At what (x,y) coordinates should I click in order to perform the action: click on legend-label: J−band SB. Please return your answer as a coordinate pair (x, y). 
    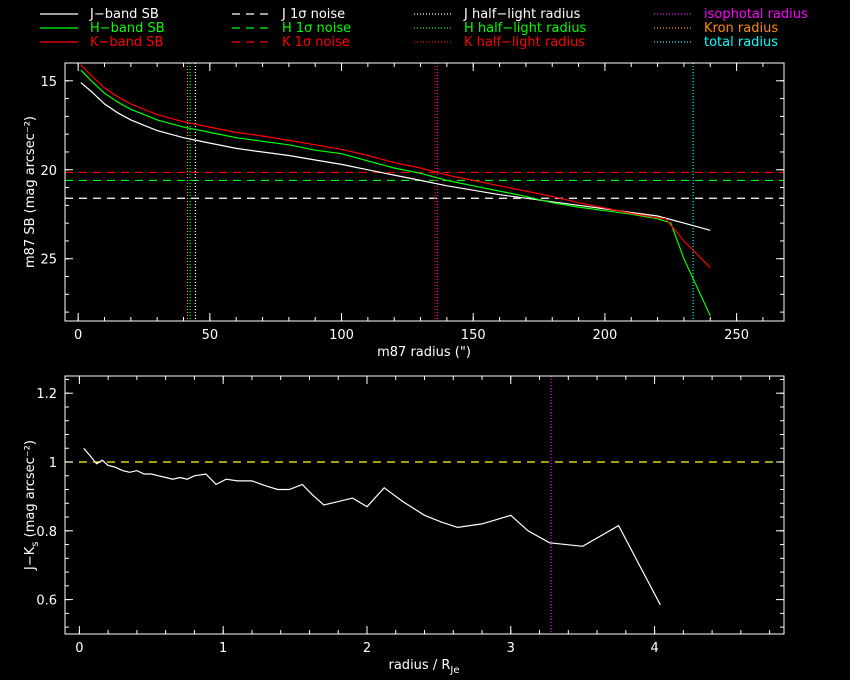
    Looking at the image, I should click on (124, 14).